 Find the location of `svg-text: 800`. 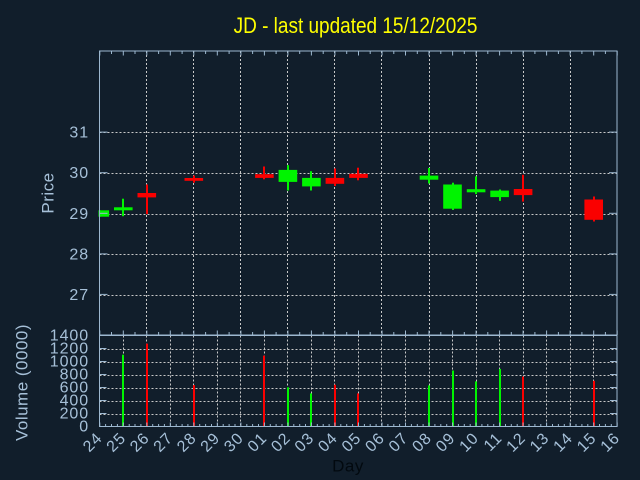

svg-text: 800 is located at coordinates (74, 375).